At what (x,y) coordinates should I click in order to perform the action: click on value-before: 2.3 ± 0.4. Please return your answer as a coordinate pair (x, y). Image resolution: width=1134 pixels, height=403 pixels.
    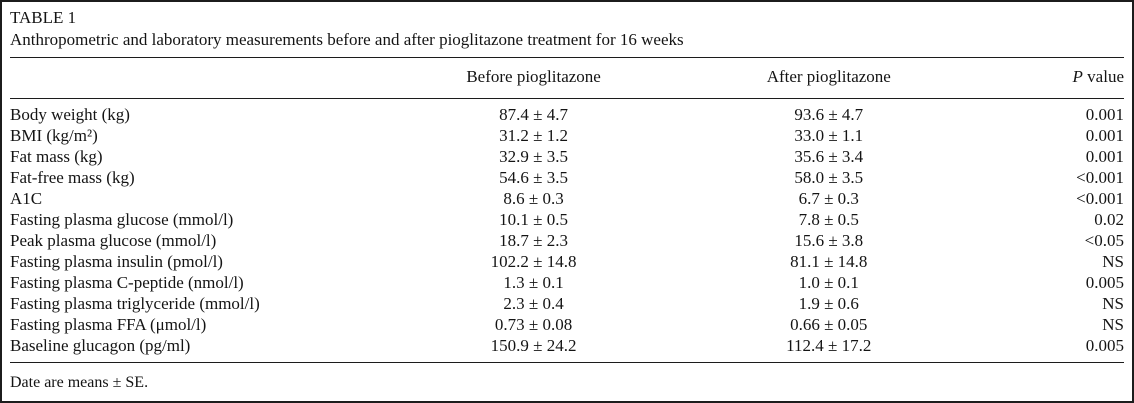
    Looking at the image, I should click on (533, 303).